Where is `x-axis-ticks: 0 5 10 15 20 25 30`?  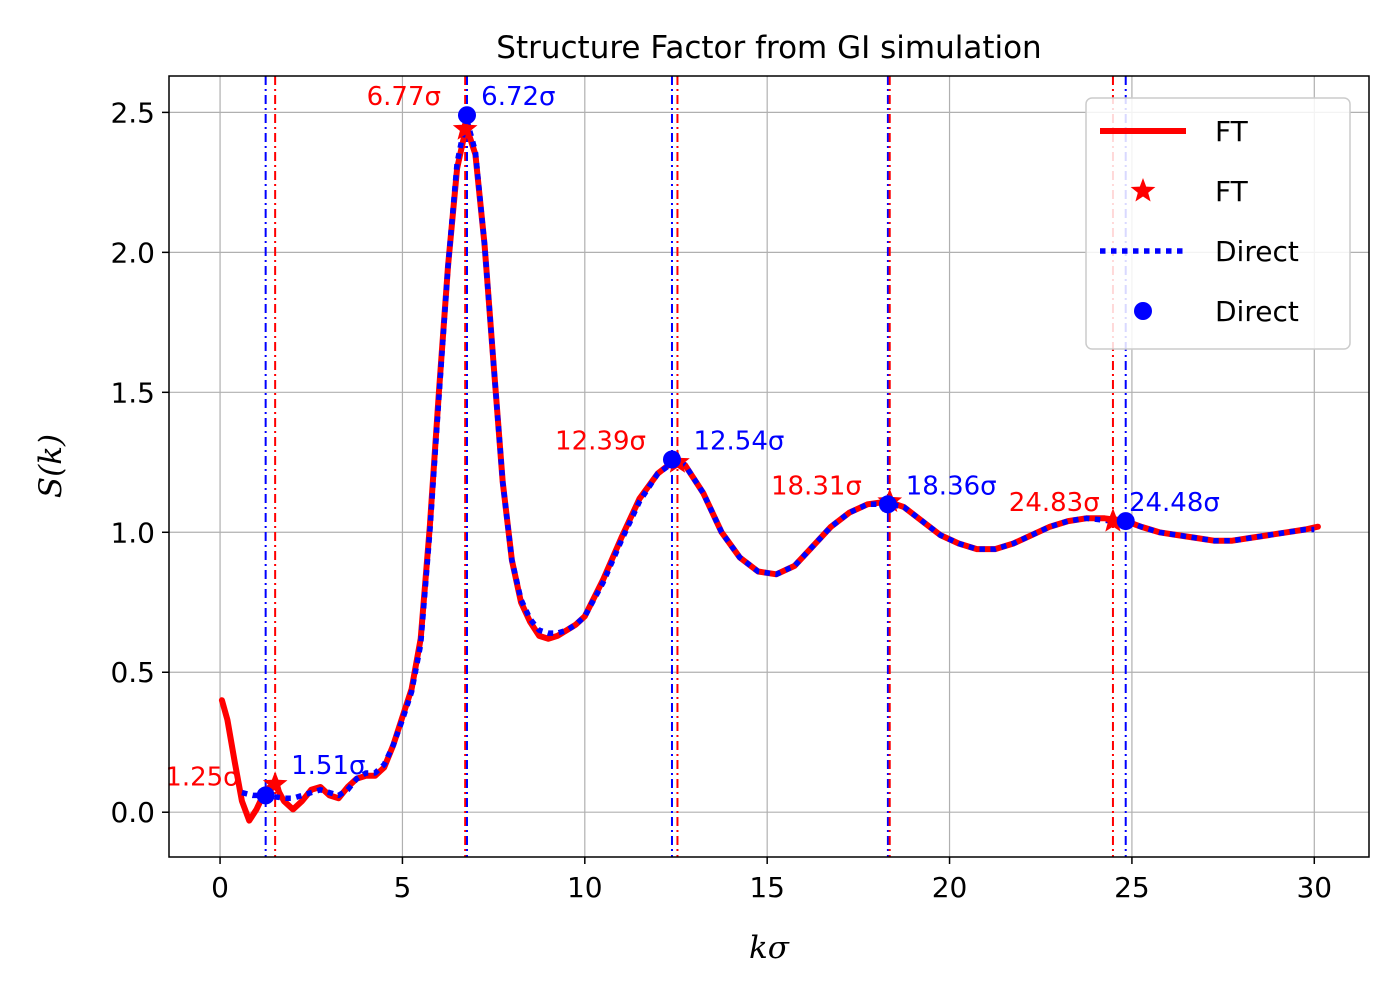
x-axis-ticks: 0 5 10 15 20 25 30 is located at coordinates (771, 880).